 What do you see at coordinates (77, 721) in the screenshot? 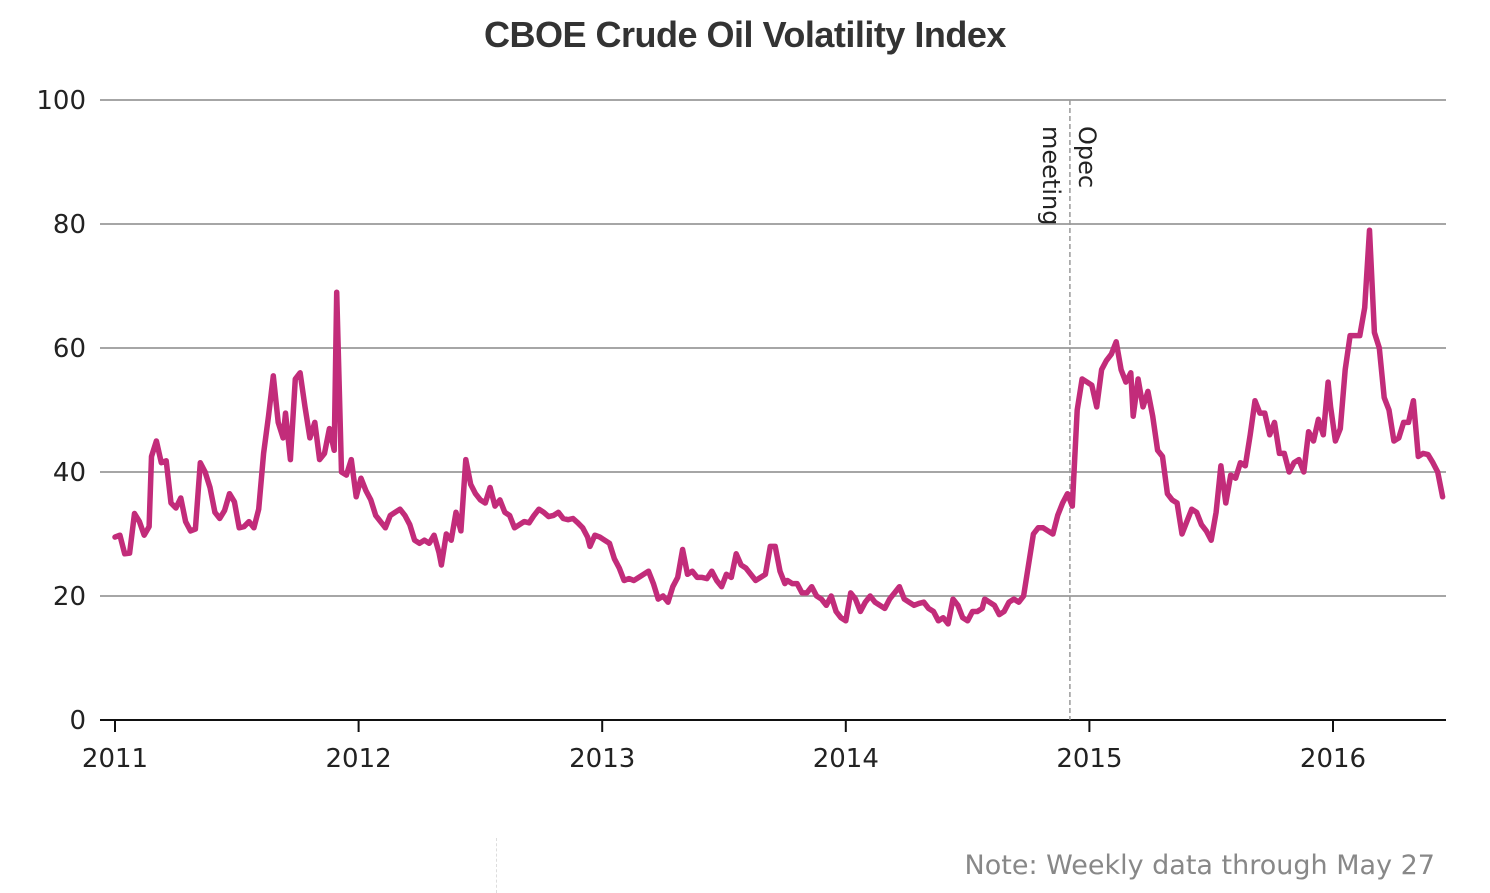
I see `y-tick-label: 0` at bounding box center [77, 721].